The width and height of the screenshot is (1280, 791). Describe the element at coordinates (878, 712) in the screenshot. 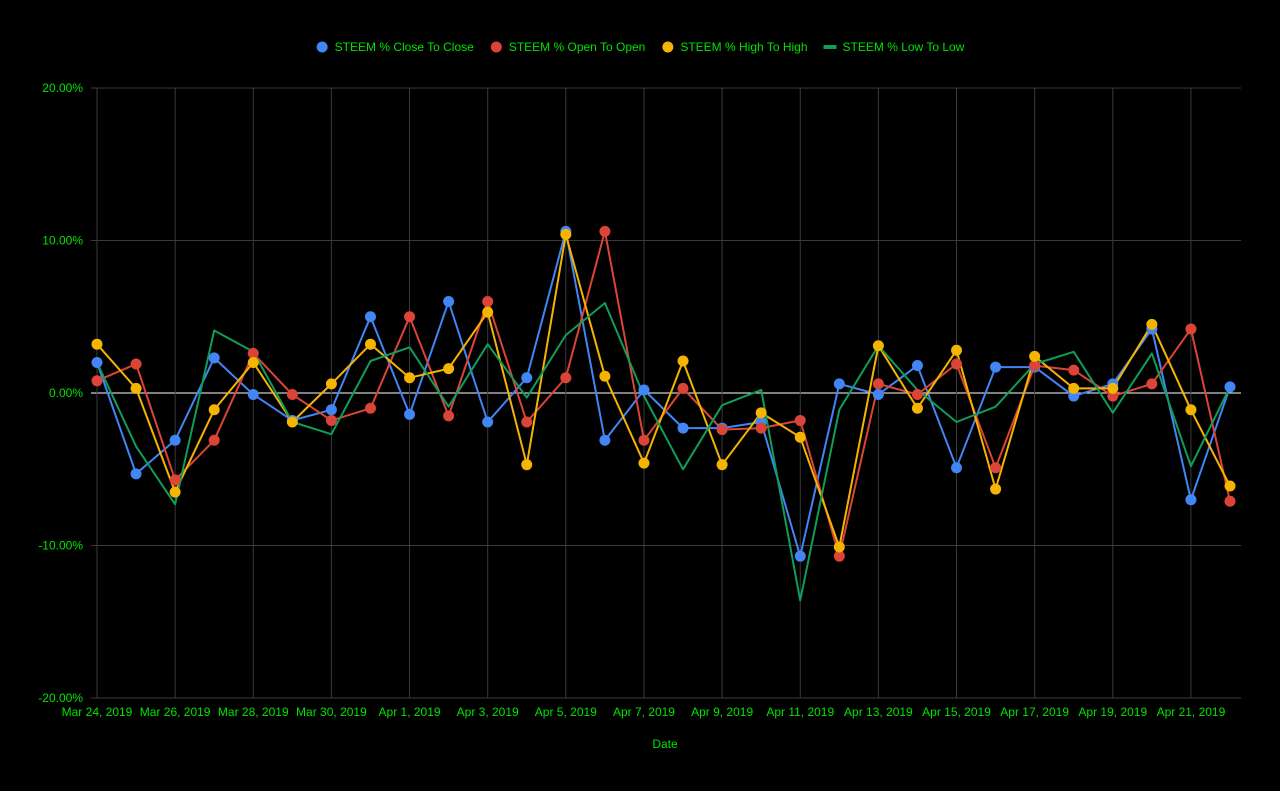

I see `x-tick-label: Apr 13, 2019` at that location.